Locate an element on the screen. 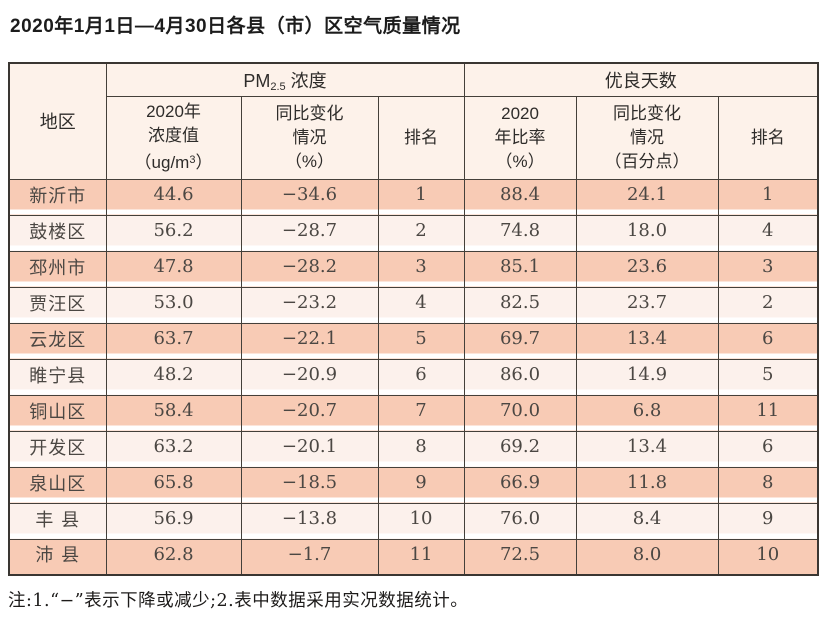 This screenshot has height=620, width=825. region-cell: 沛 县 is located at coordinates (57, 557).